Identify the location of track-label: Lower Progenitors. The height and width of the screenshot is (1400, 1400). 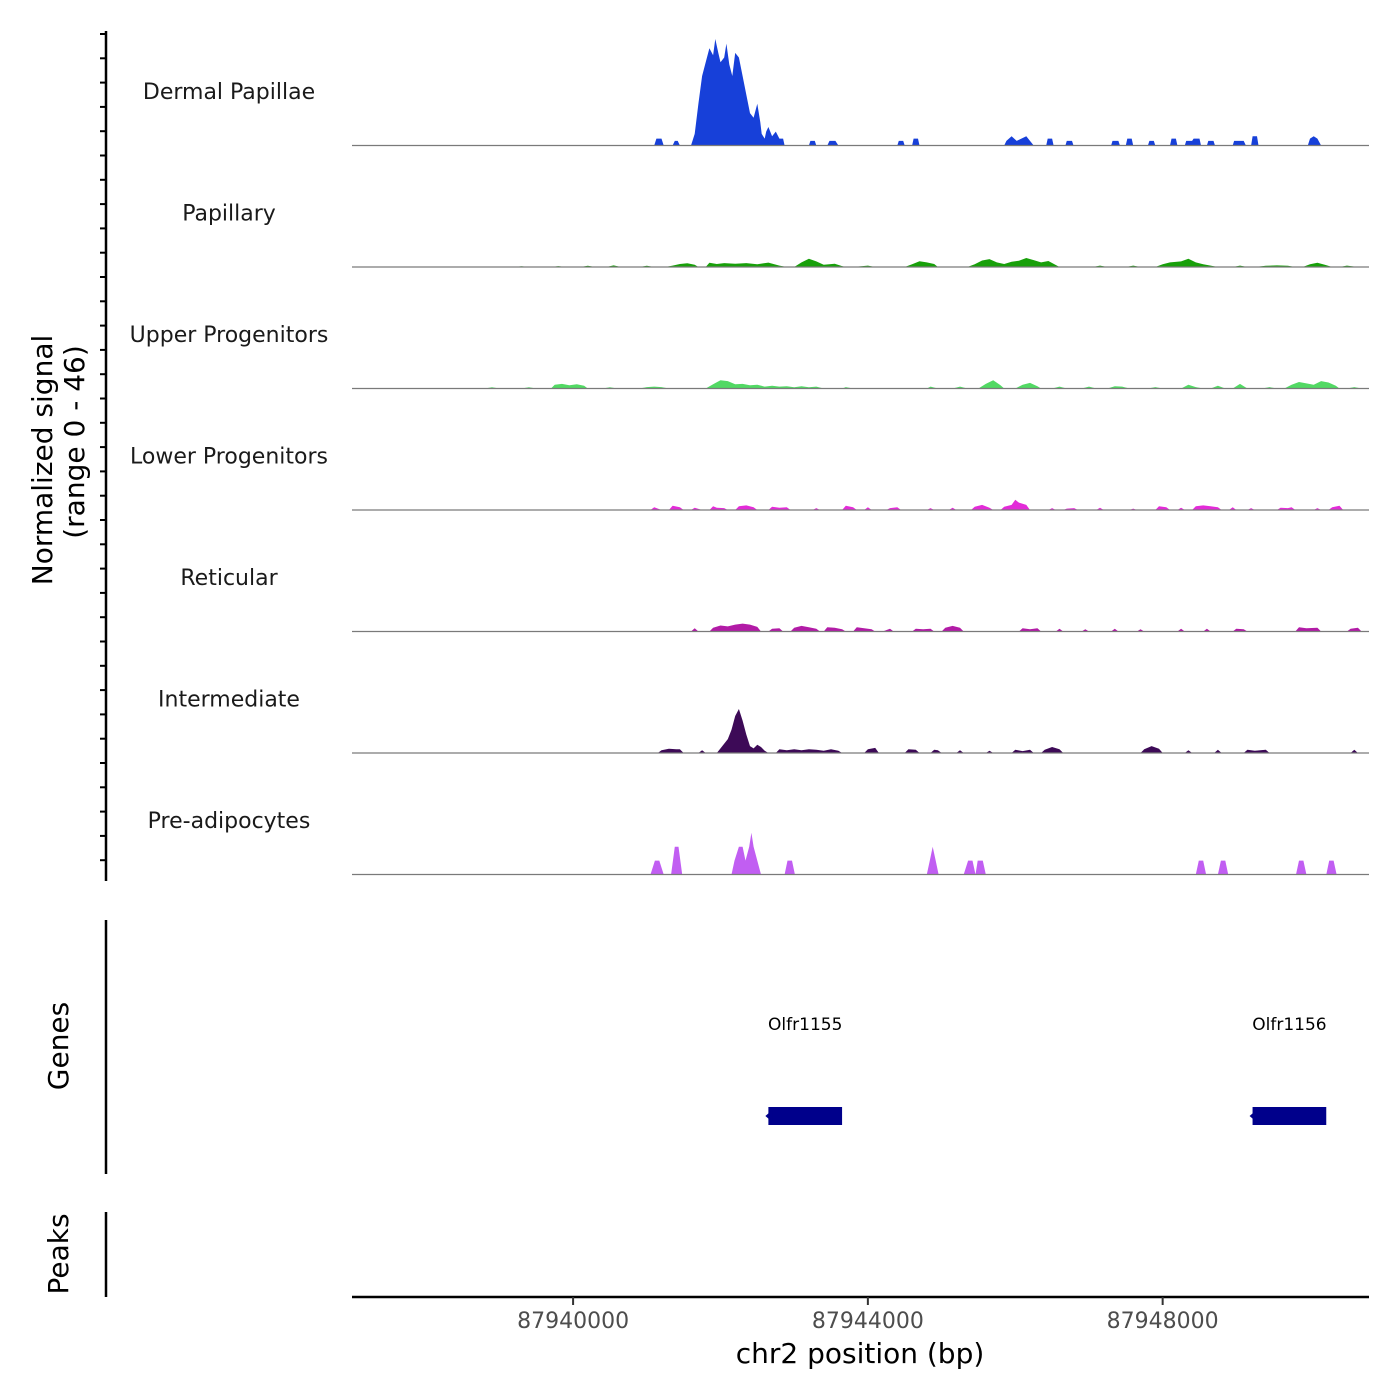
(229, 457).